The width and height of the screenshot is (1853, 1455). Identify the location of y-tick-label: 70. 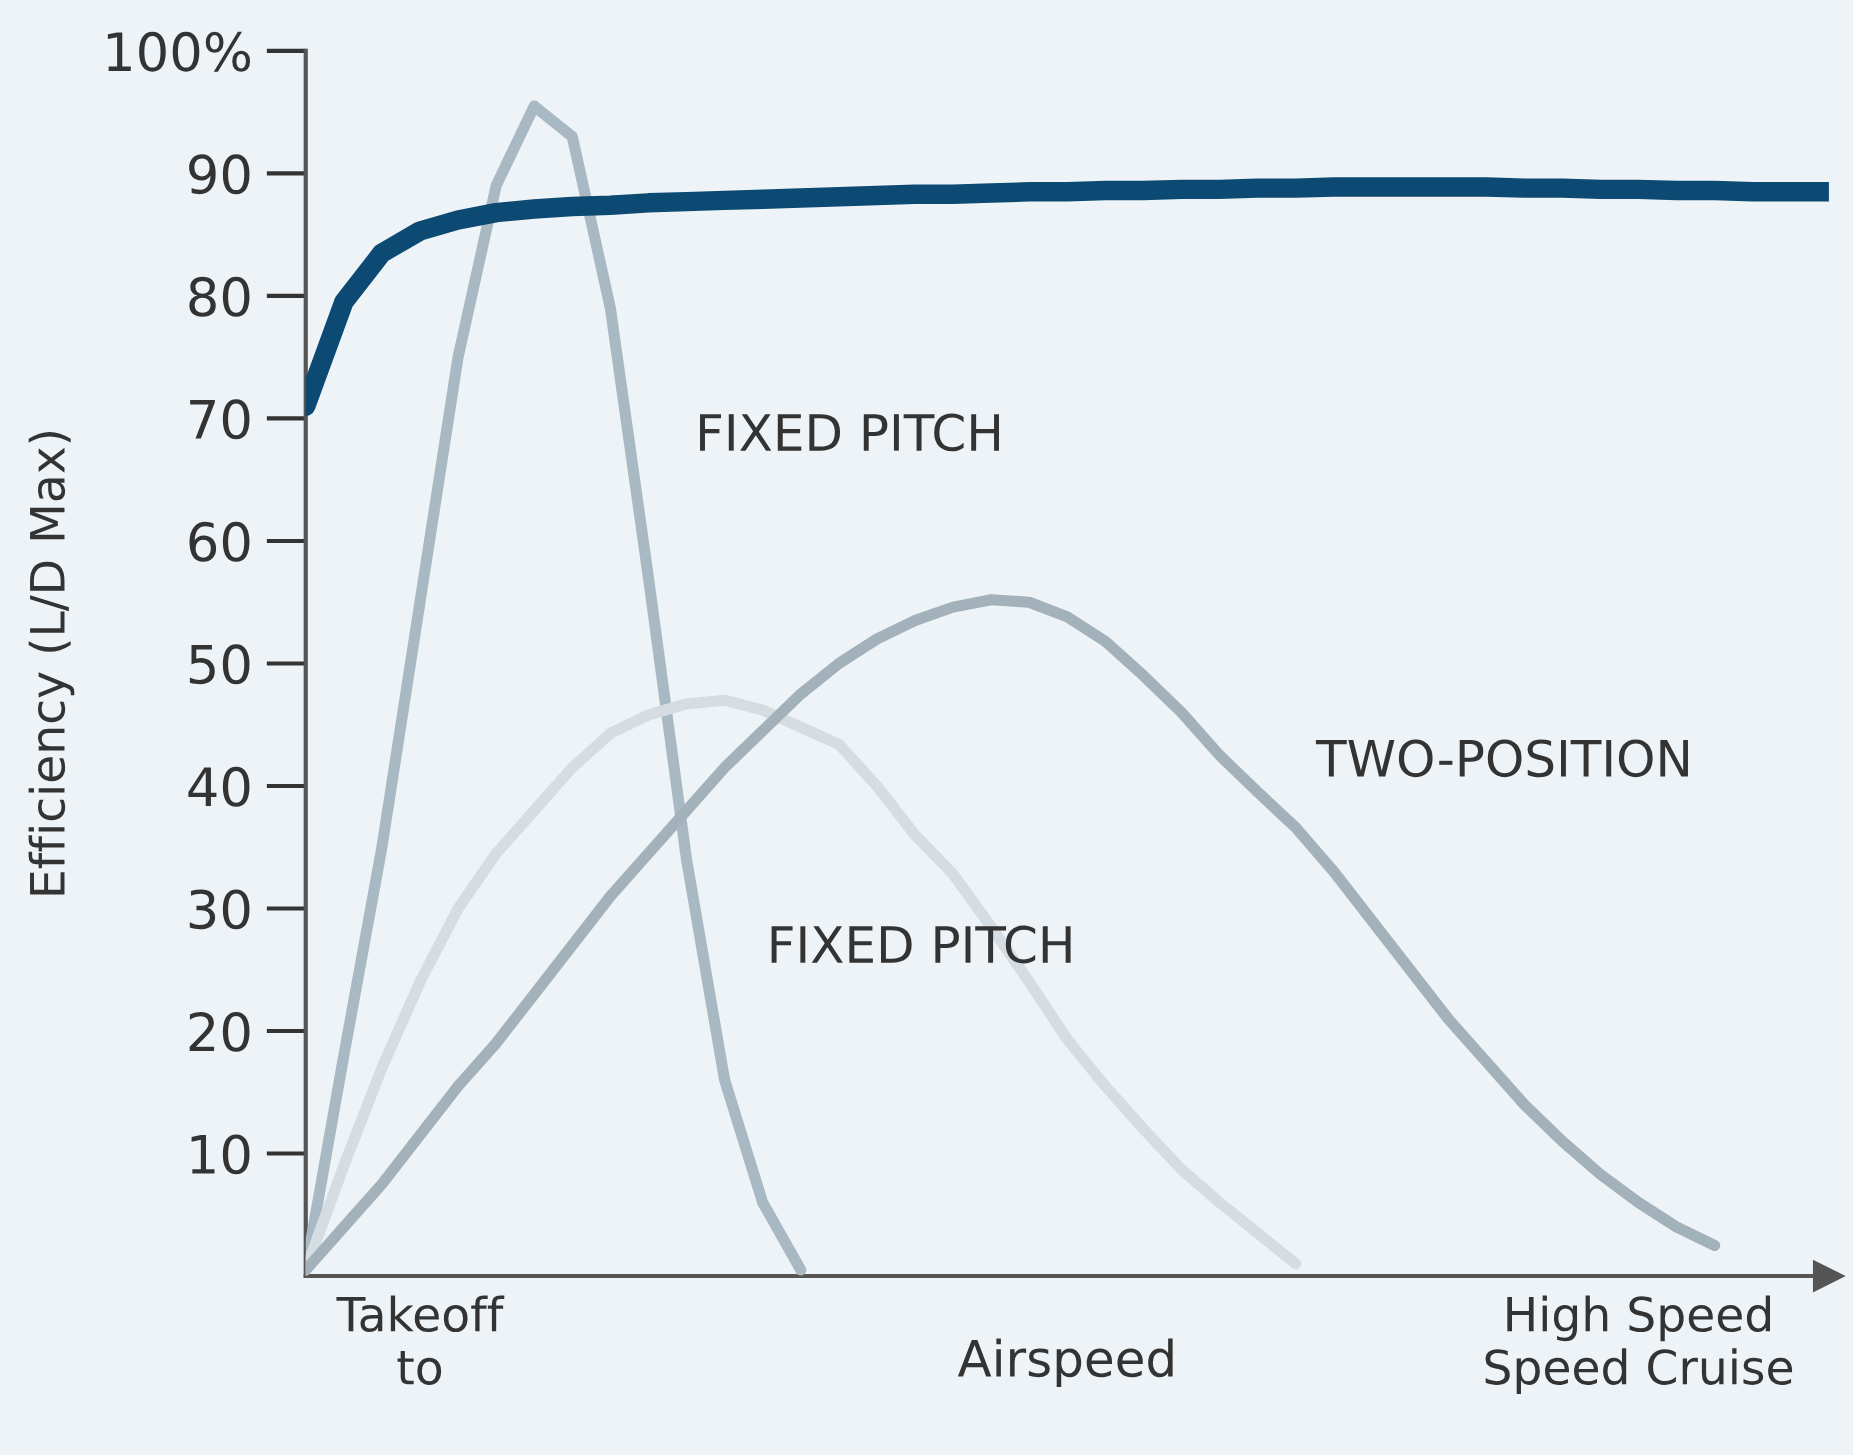
(220, 419).